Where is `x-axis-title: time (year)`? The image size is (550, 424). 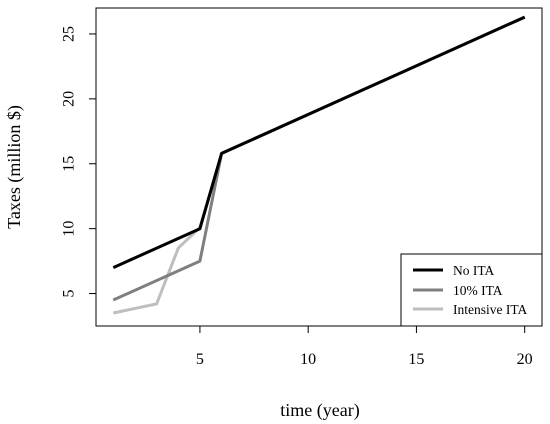 x-axis-title: time (year) is located at coordinates (319, 410).